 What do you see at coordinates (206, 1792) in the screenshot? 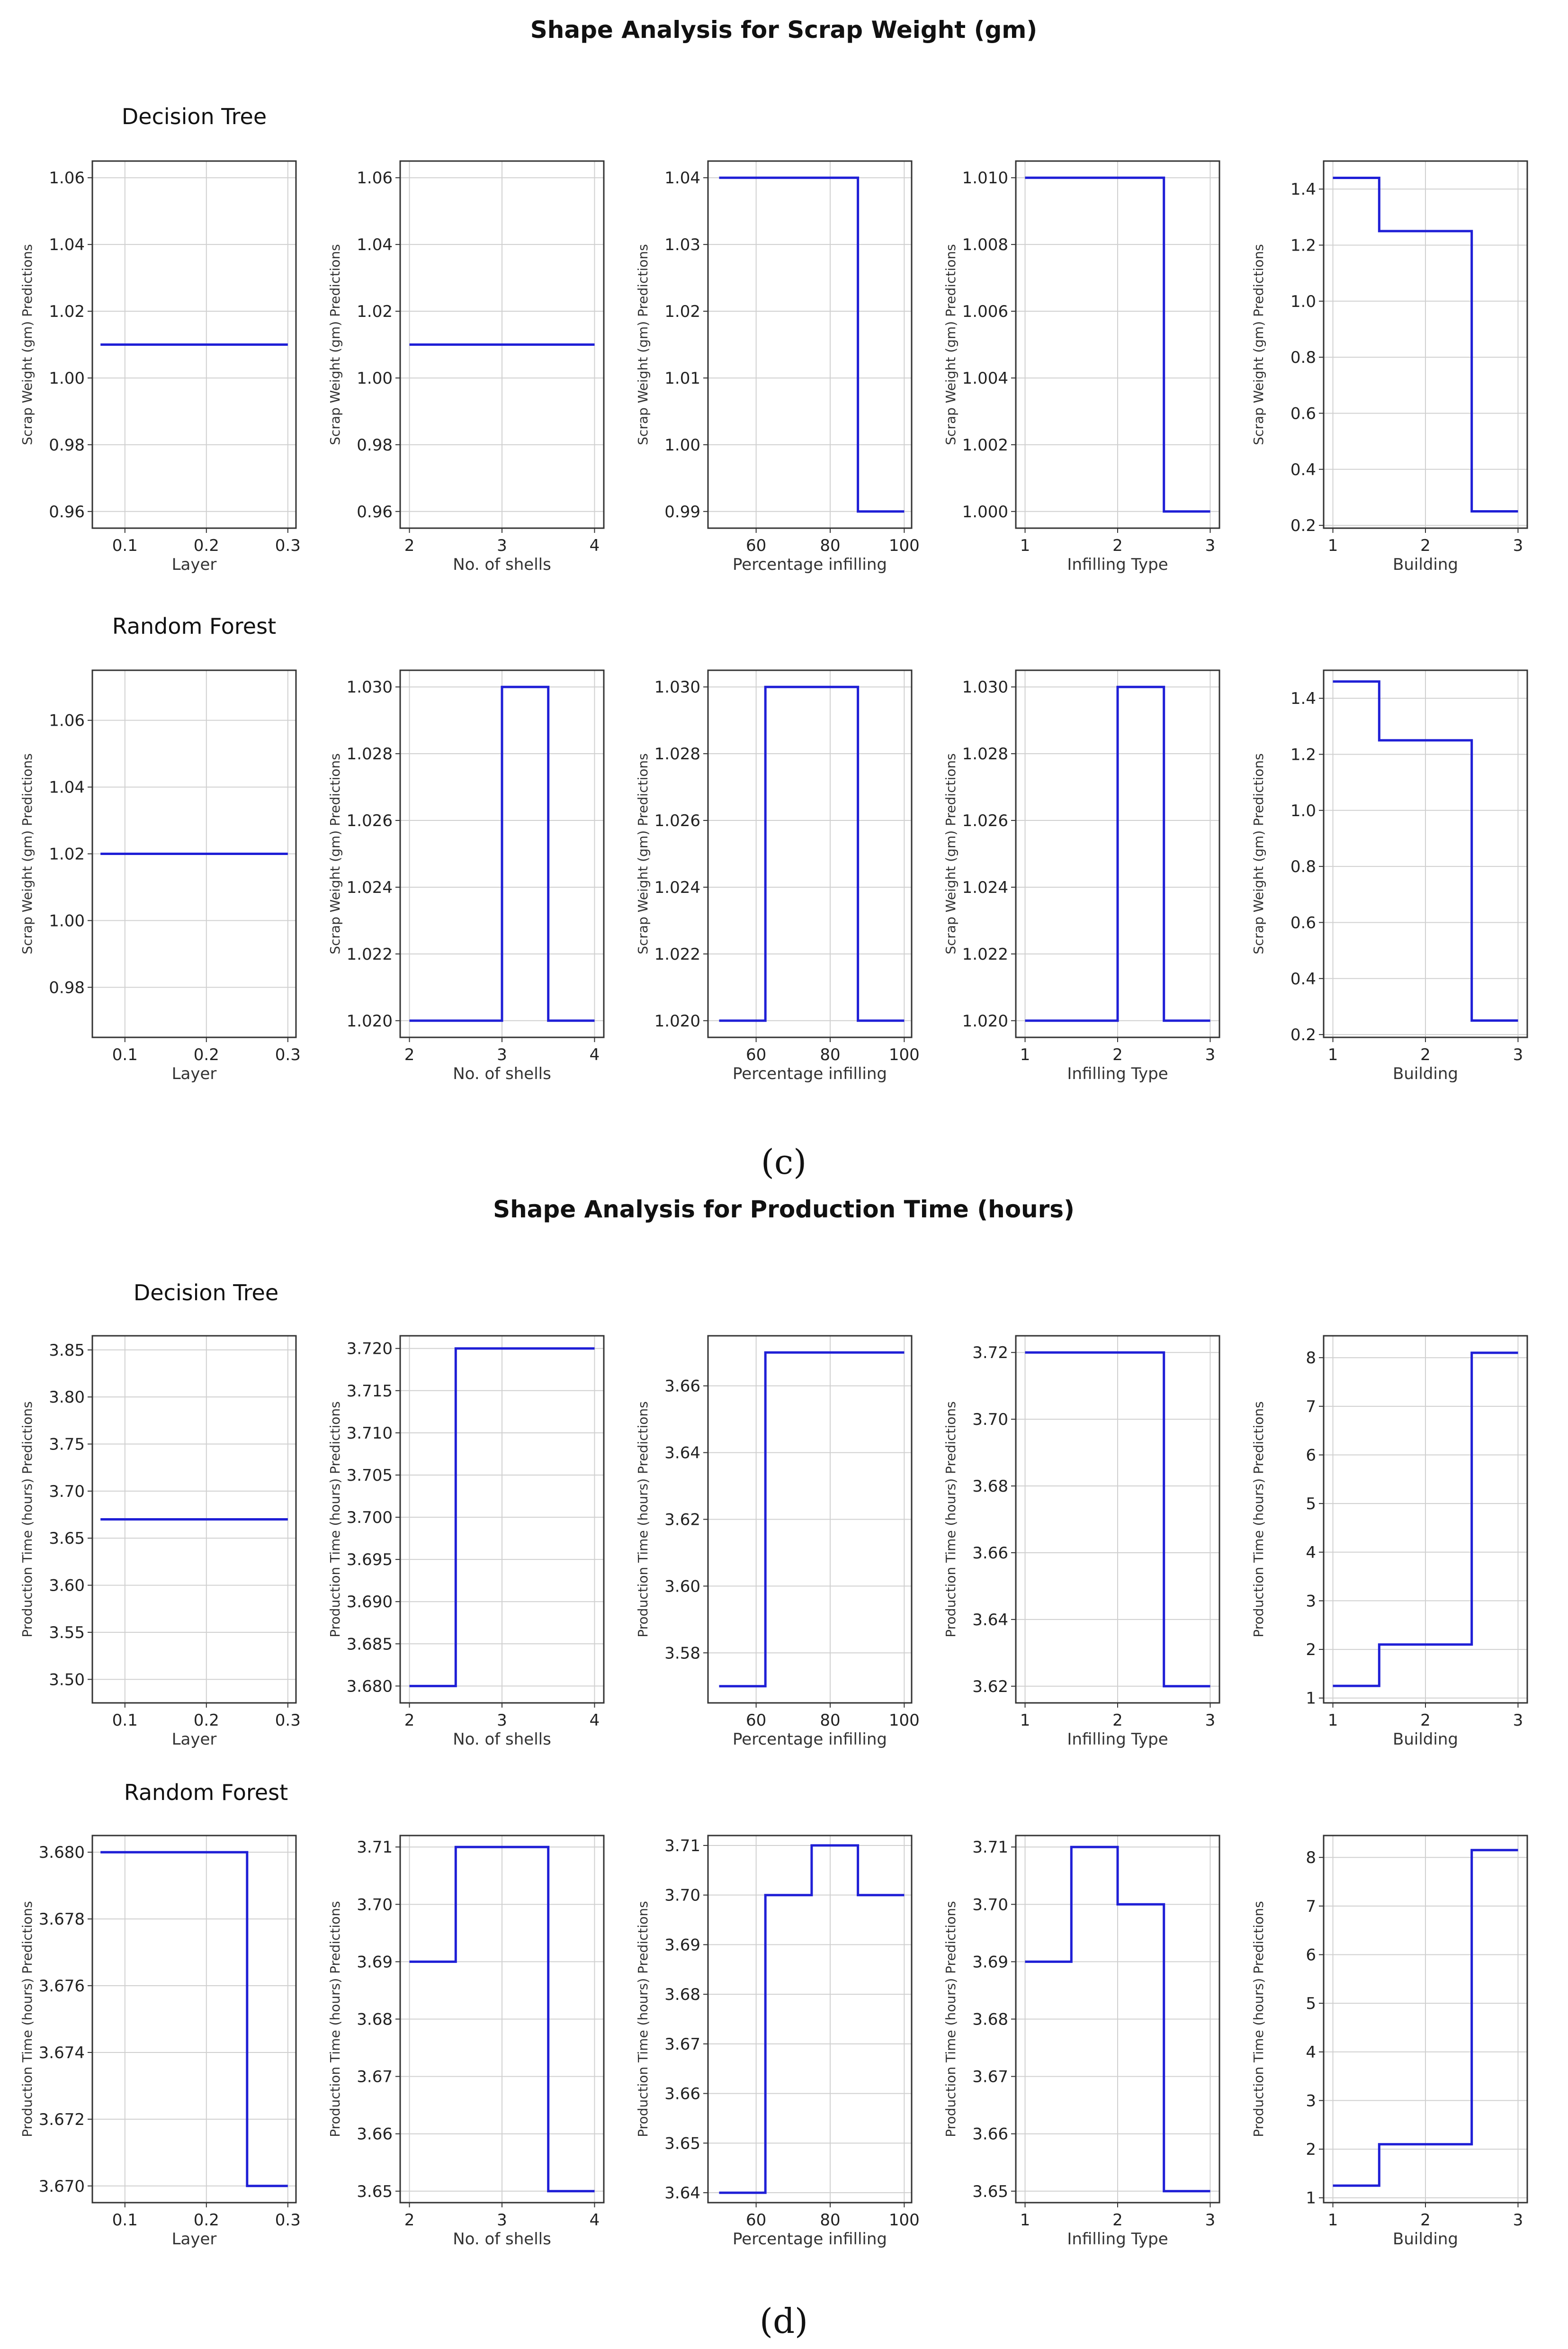
I see `row-label-random-forest-production: Random Forest` at bounding box center [206, 1792].